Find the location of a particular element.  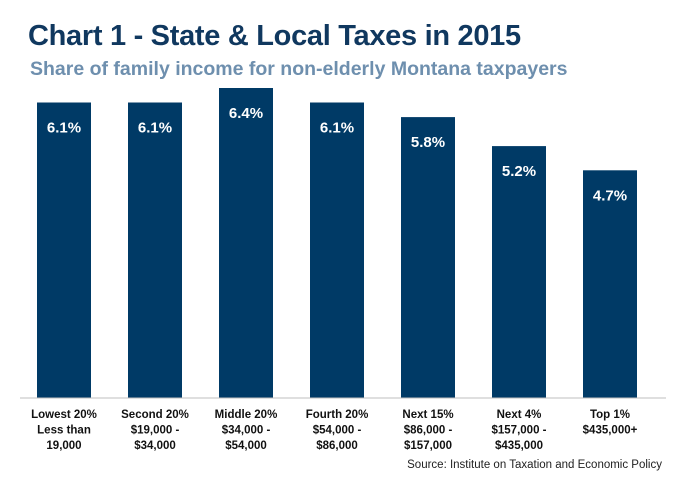

category-label: $86,000 - is located at coordinates (428, 431).